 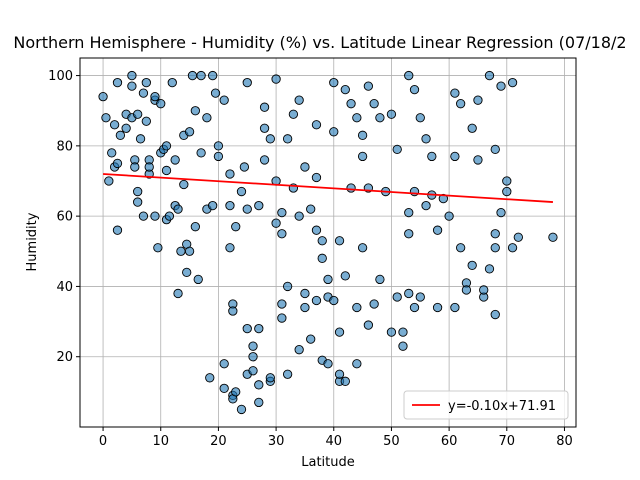 What do you see at coordinates (32, 241) in the screenshot?
I see `y-axis-label: Humidity` at bounding box center [32, 241].